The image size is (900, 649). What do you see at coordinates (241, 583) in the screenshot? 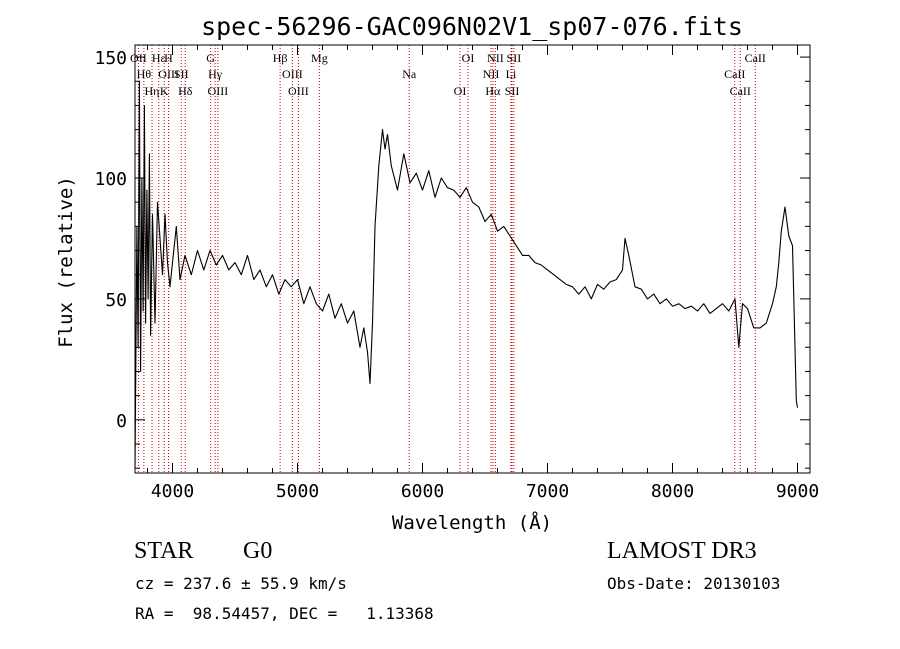
I see `redshift-text: cz = 237.6 ± 55.9 km/s` at bounding box center [241, 583].